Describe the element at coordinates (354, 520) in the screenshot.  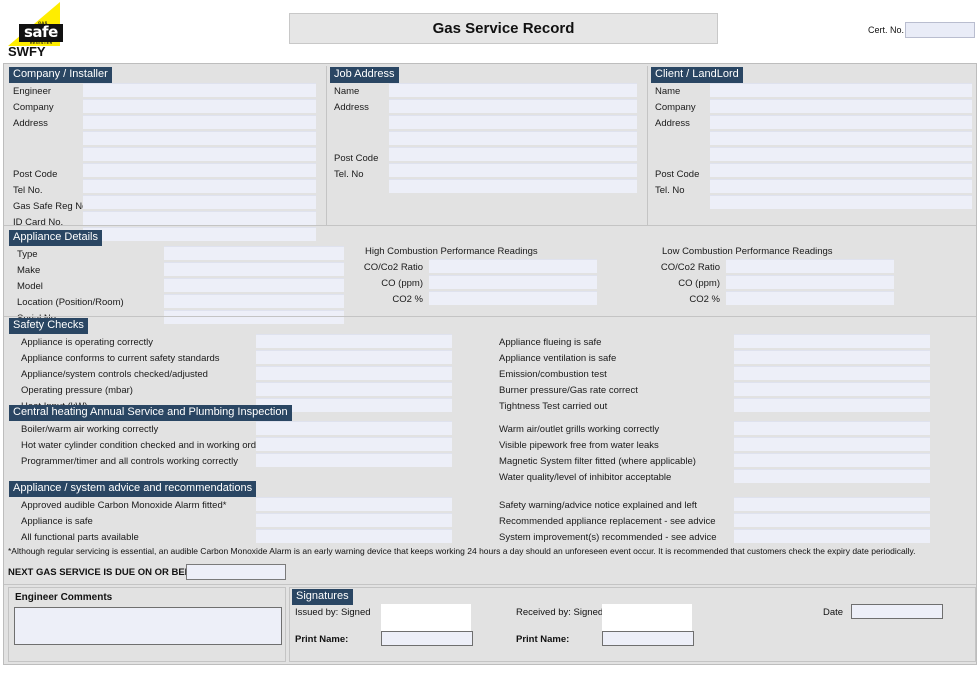
I see `input-advice-l2` at that location.